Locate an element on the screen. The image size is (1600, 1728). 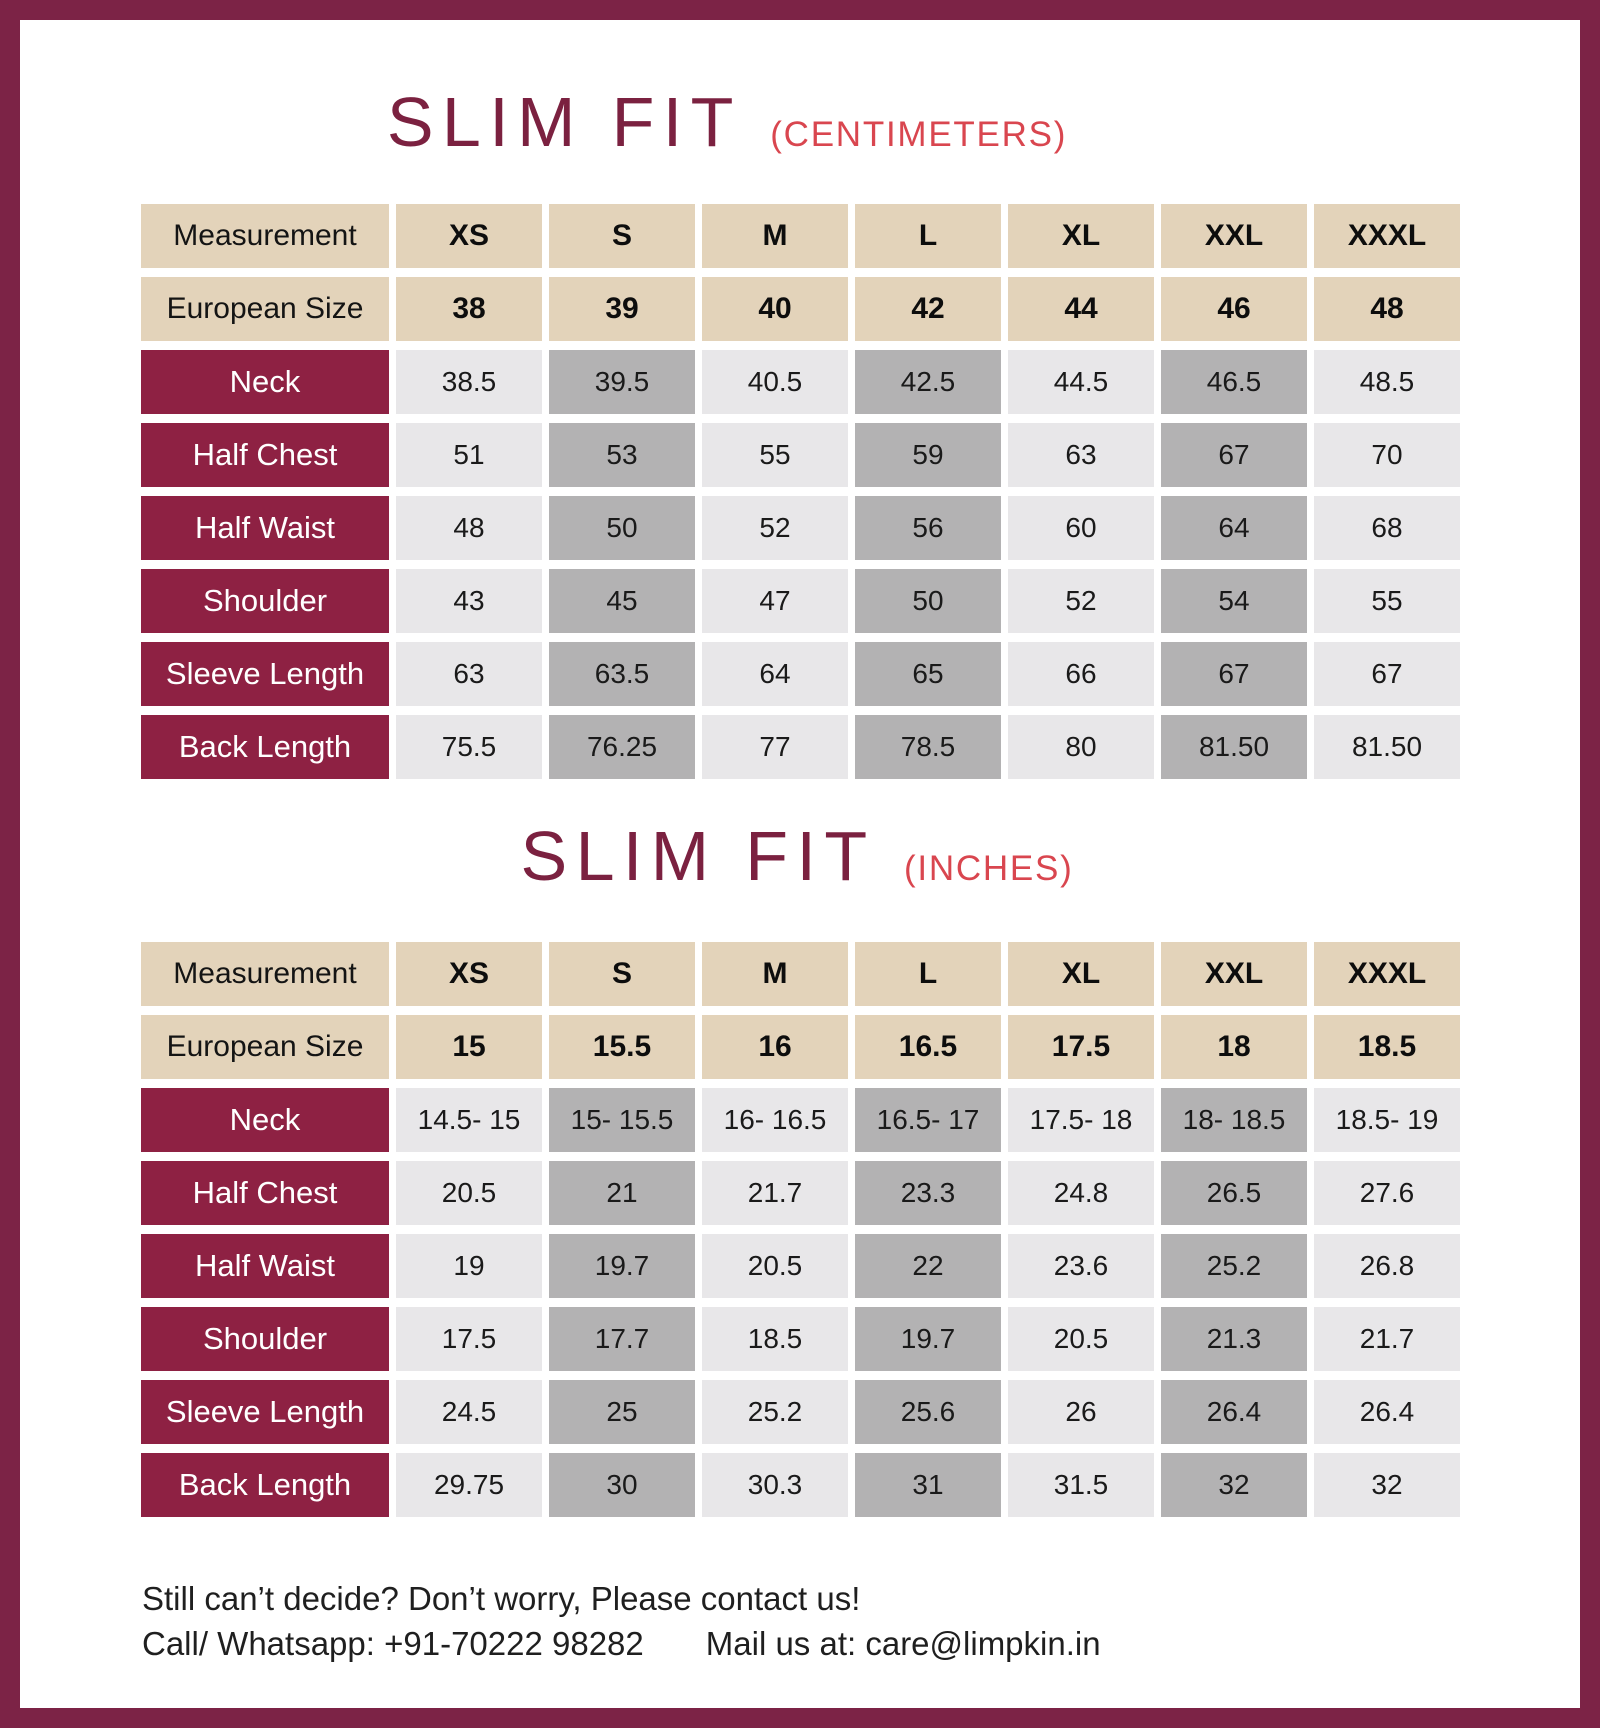
european-size-value-l: 42 is located at coordinates (928, 309).